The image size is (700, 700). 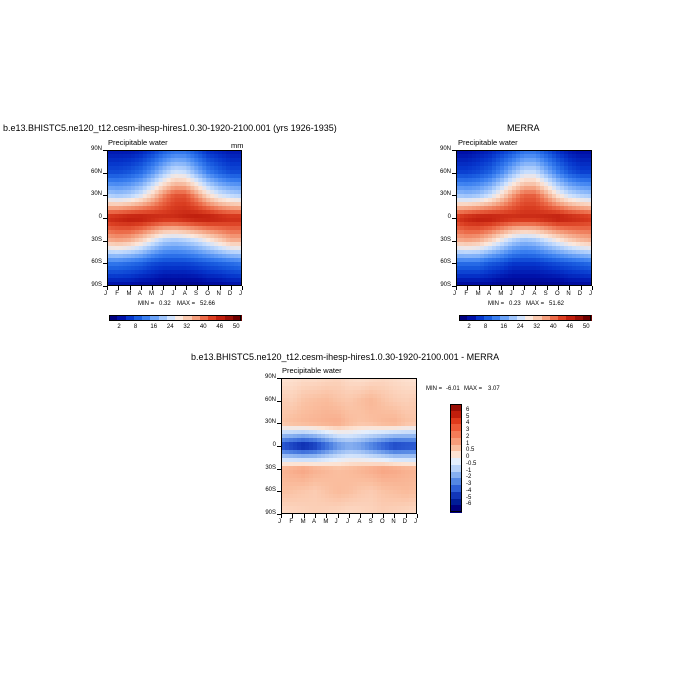 I want to click on panel1-max-label: MAX =, so click(x=186, y=304).